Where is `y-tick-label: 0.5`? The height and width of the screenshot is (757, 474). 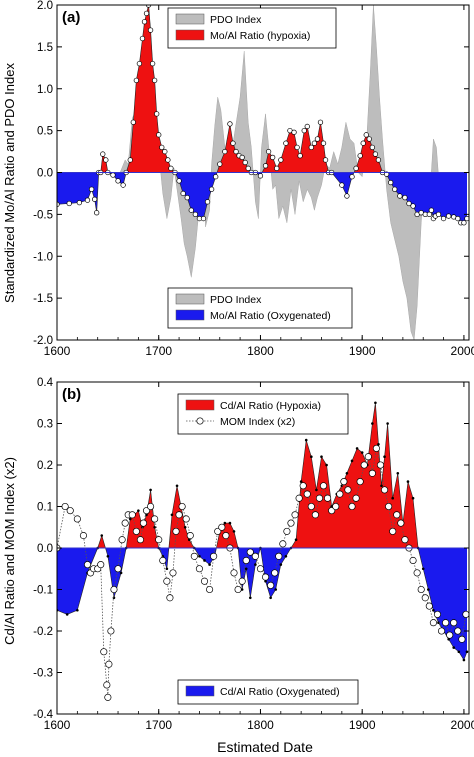 y-tick-label: 0.5 is located at coordinates (45, 132).